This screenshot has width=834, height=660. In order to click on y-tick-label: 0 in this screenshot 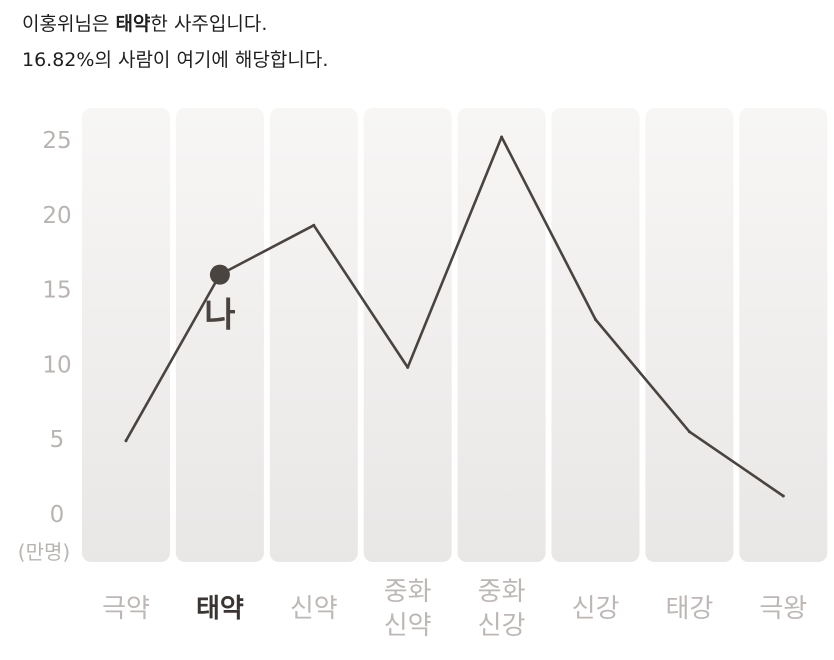, I will do `click(57, 515)`.